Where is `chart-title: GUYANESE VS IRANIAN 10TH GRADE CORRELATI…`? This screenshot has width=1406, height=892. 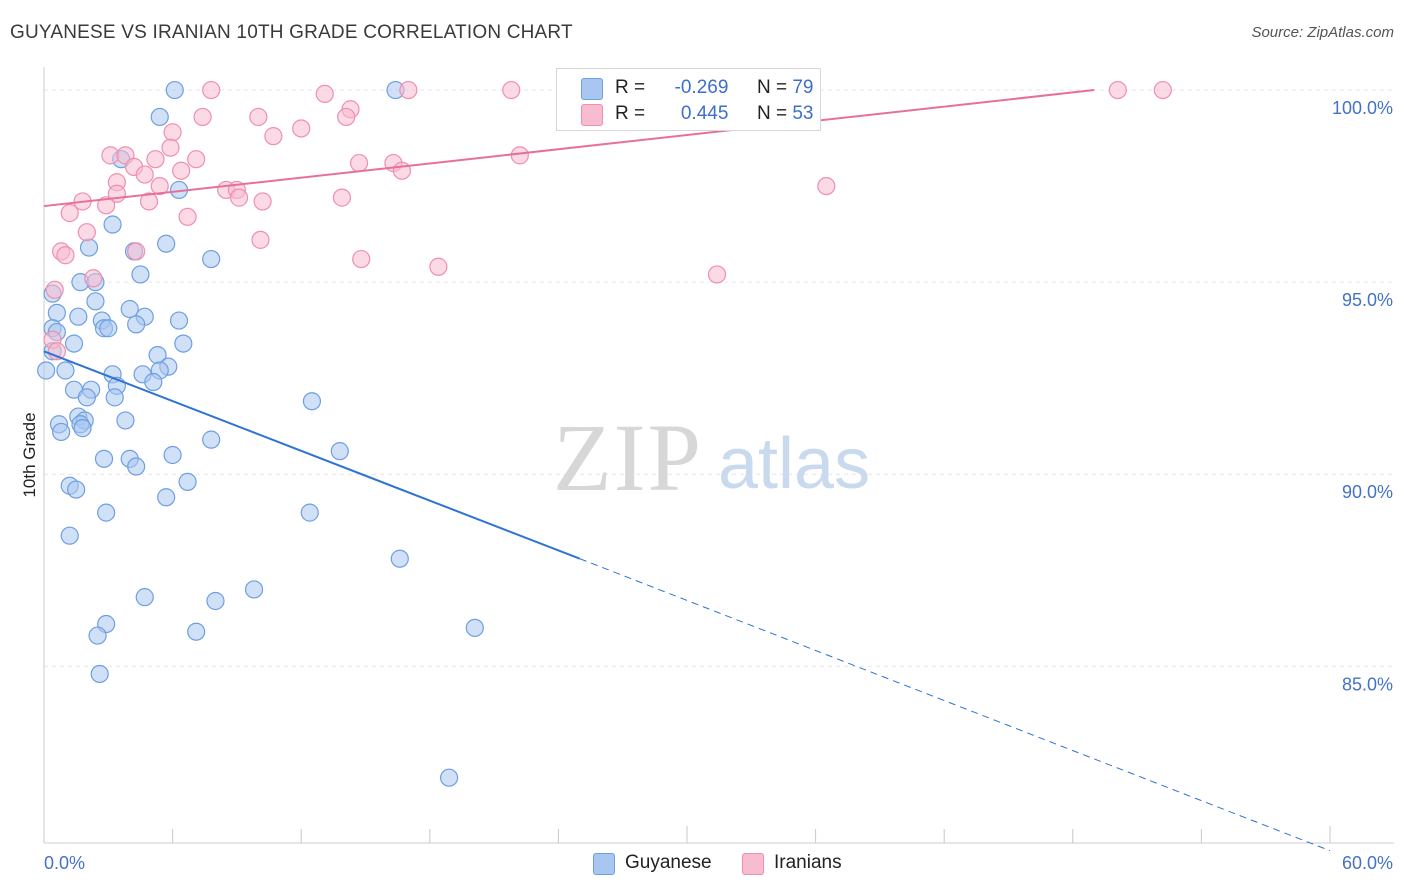
chart-title: GUYANESE VS IRANIAN 10TH GRADE CORRELATI… is located at coordinates (291, 32).